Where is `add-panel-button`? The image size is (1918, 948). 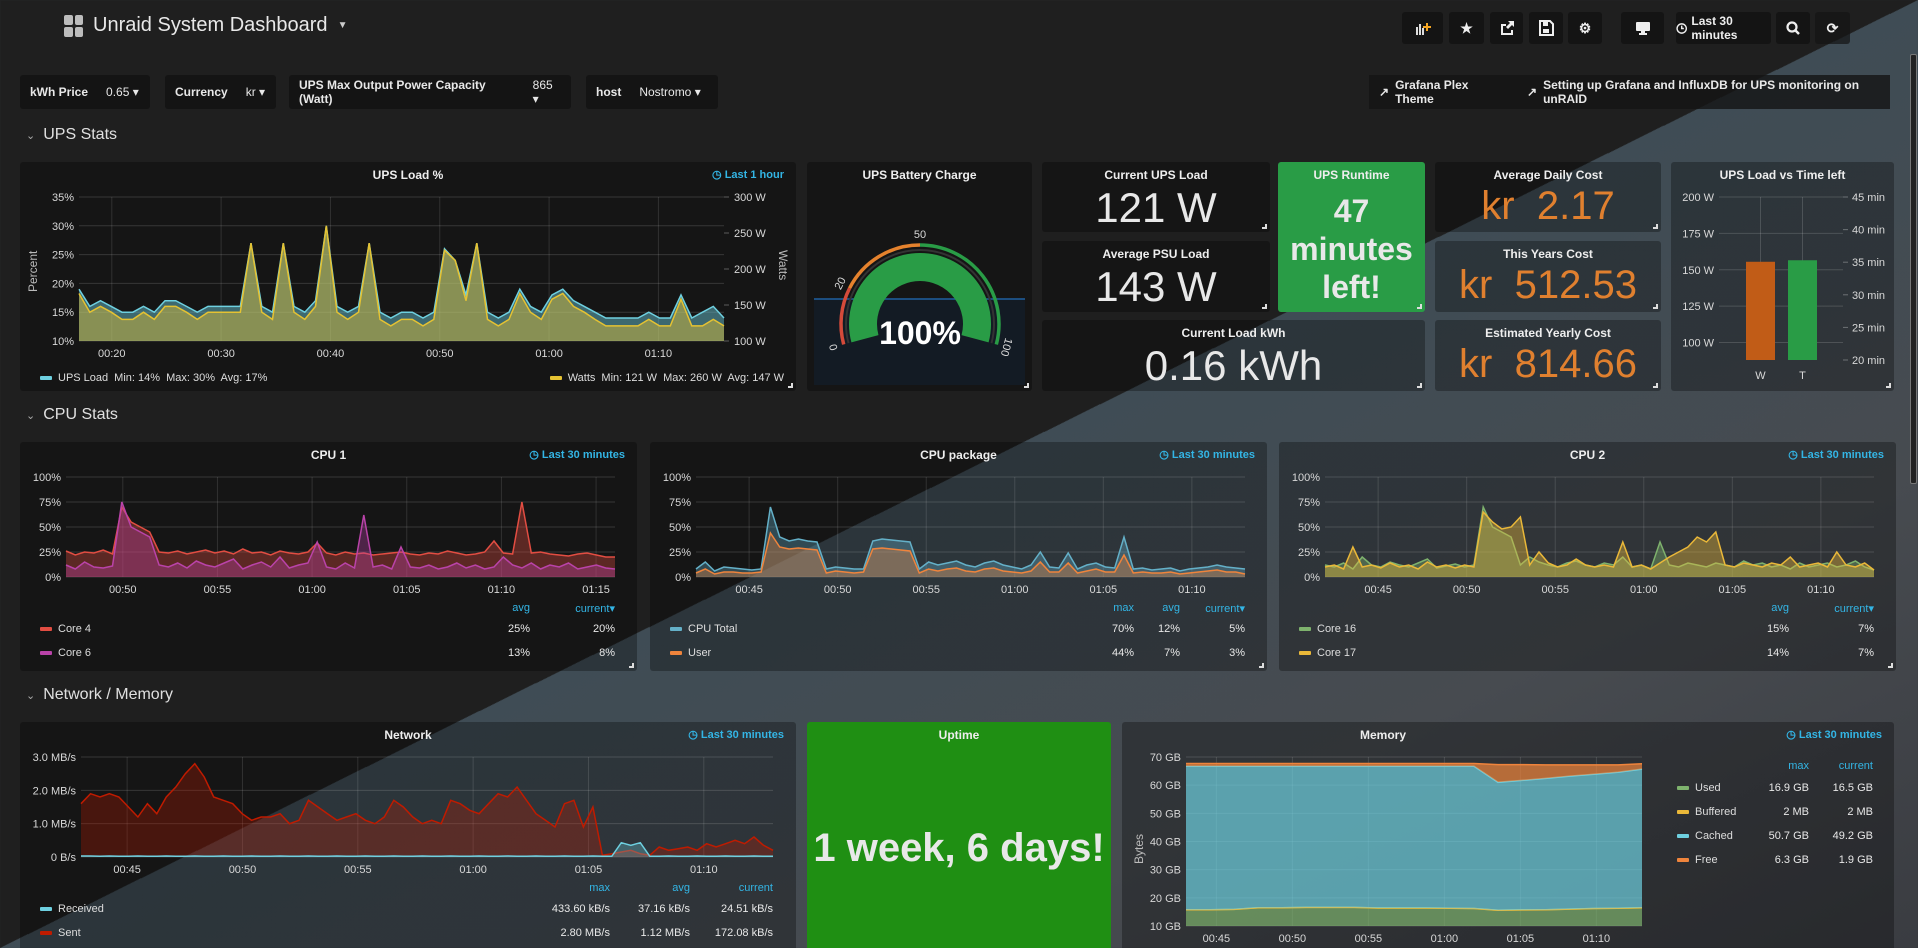
add-panel-button is located at coordinates (1422, 28).